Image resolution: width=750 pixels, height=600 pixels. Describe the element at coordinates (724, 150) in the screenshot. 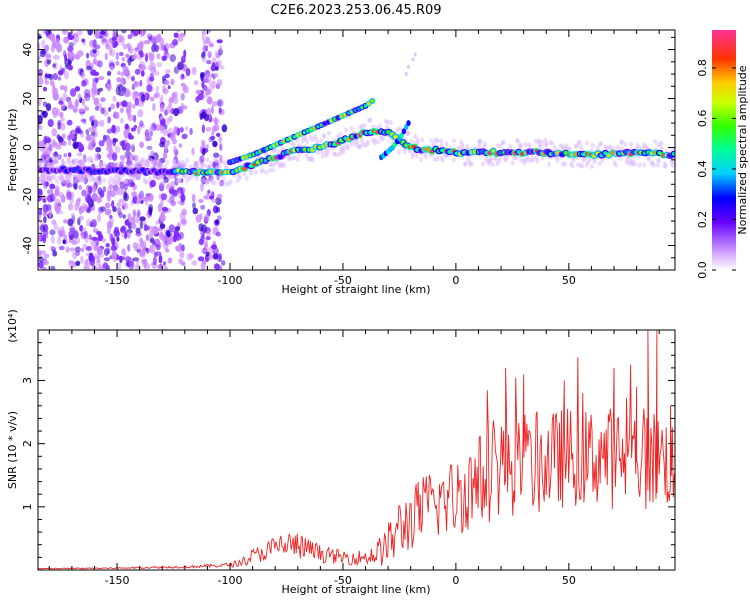

I see `colorbar-gradient` at that location.